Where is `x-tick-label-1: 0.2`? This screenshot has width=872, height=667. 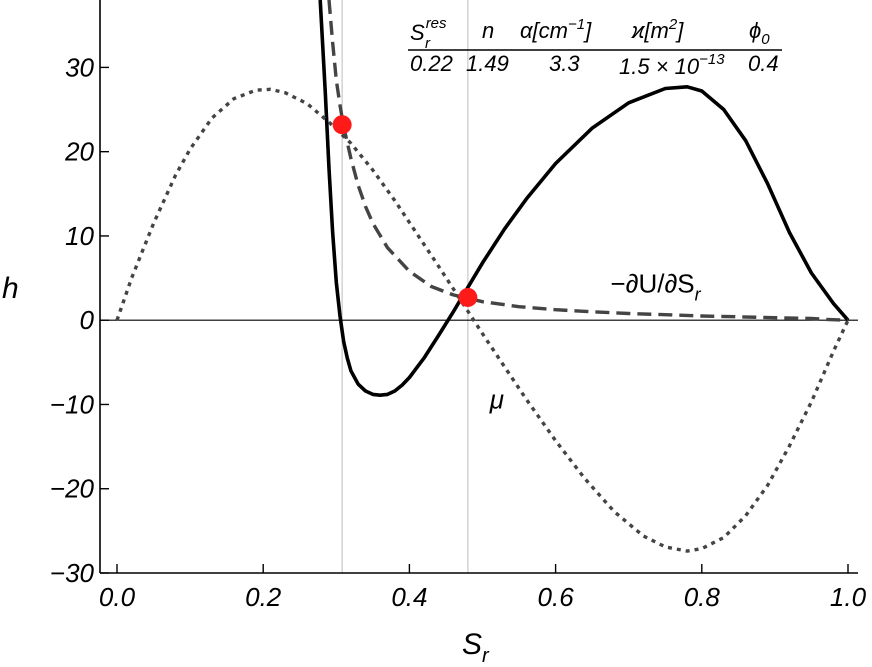
x-tick-label-1: 0.2 is located at coordinates (263, 597).